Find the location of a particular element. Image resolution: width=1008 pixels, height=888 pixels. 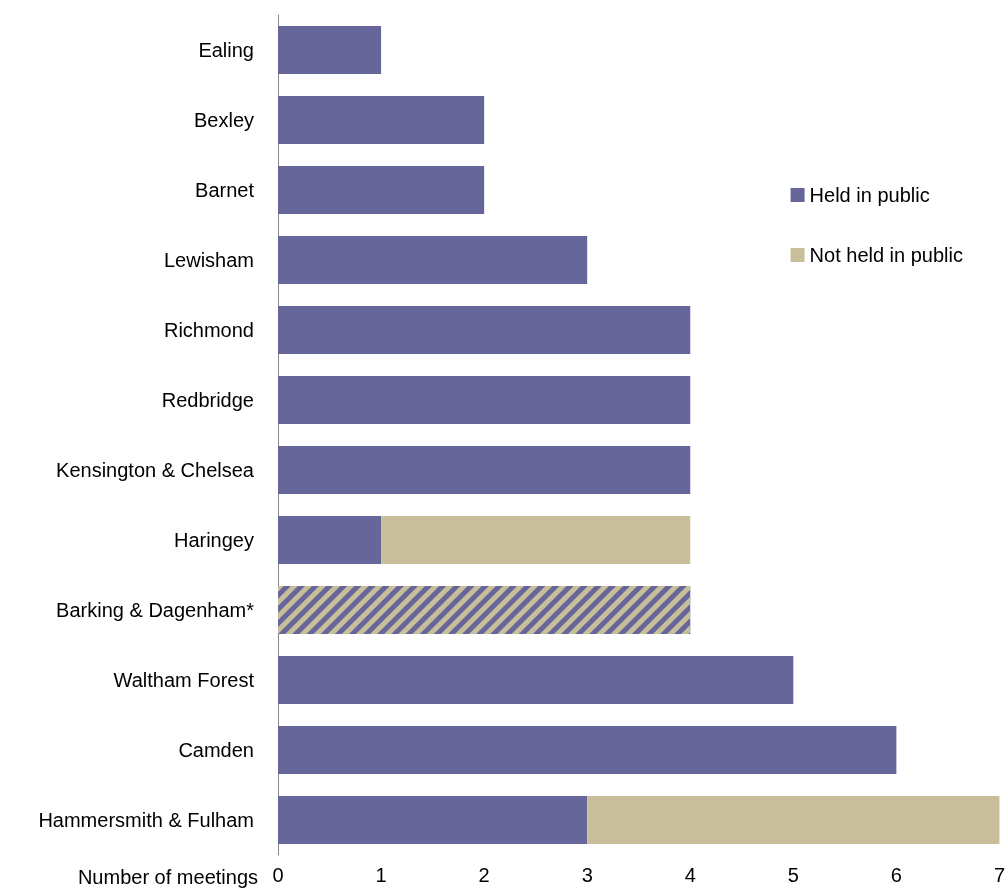

y-tick-label: Ealing is located at coordinates (226, 50).